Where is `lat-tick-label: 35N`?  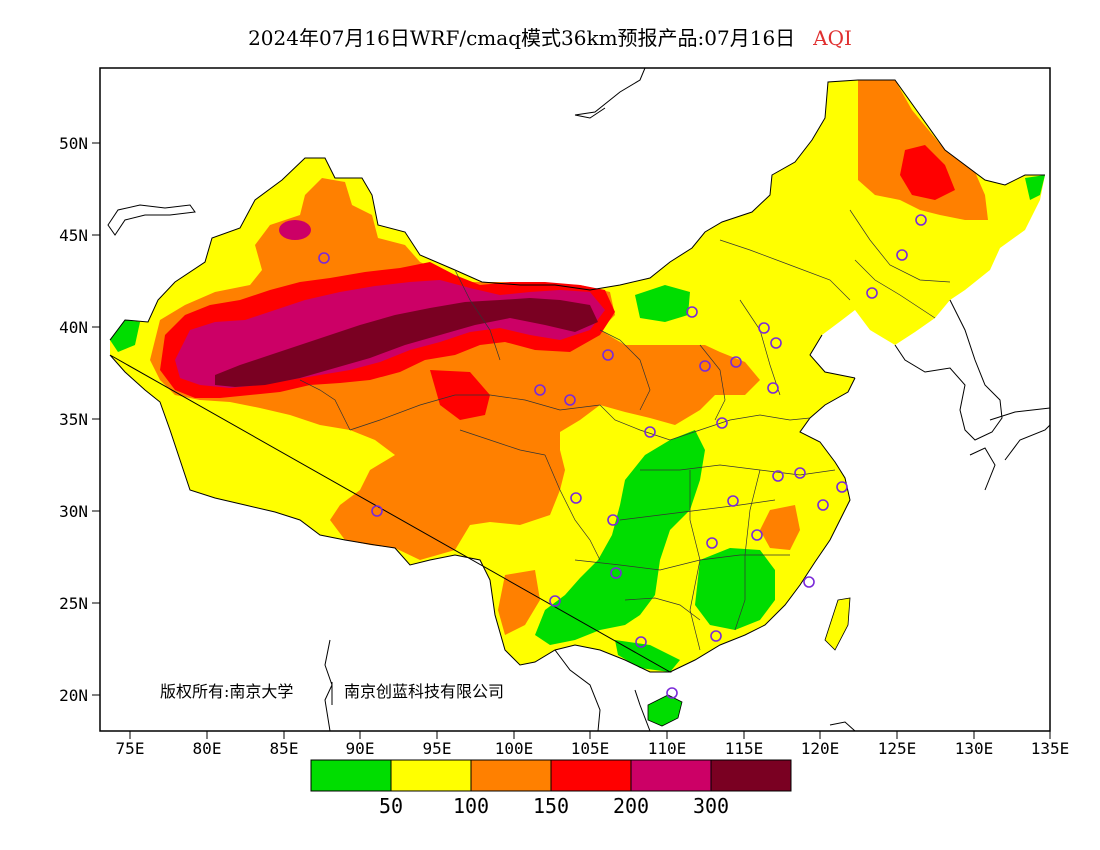 lat-tick-label: 35N is located at coordinates (73, 419).